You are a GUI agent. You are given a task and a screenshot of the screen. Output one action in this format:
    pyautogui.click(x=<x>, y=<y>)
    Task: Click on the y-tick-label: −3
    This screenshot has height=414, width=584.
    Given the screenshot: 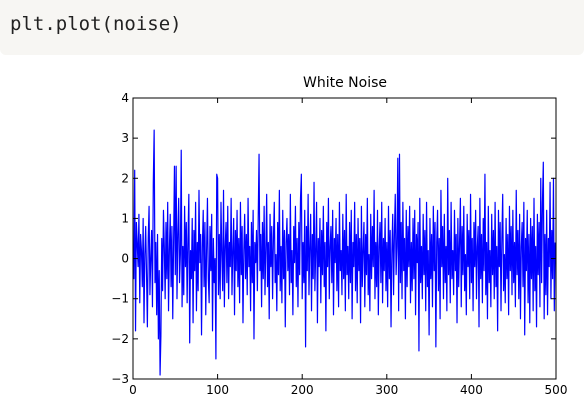 What is the action you would take?
    pyautogui.click(x=120, y=379)
    